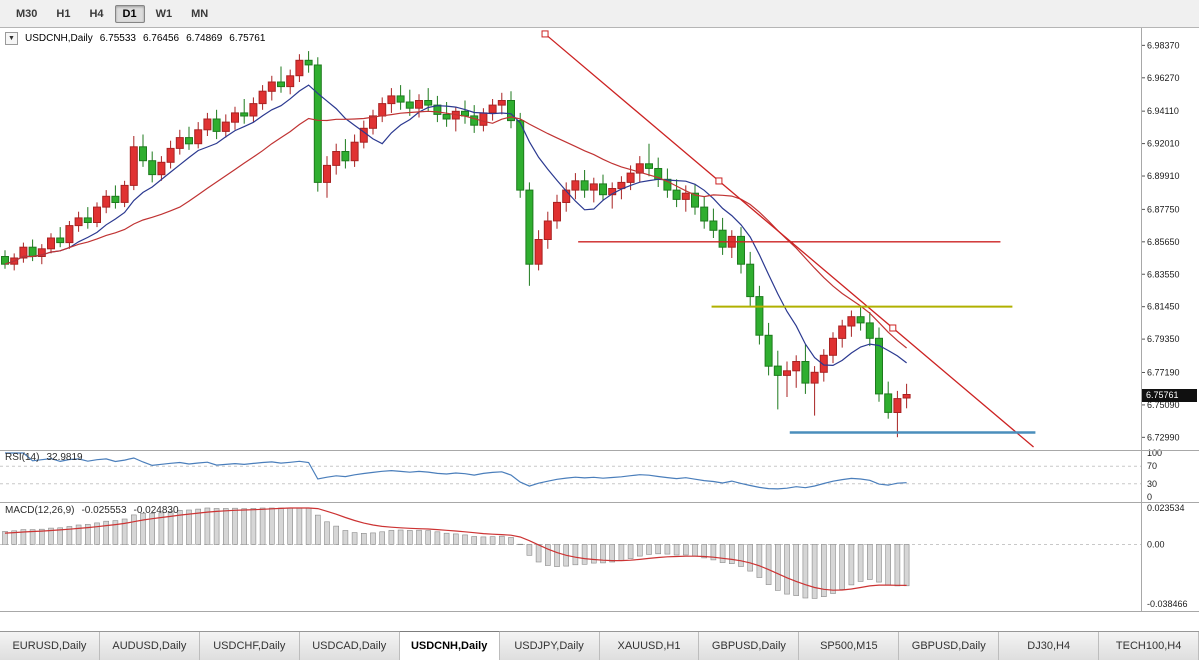 The image size is (1199, 660). I want to click on svg-text: 70, so click(1152, 466).